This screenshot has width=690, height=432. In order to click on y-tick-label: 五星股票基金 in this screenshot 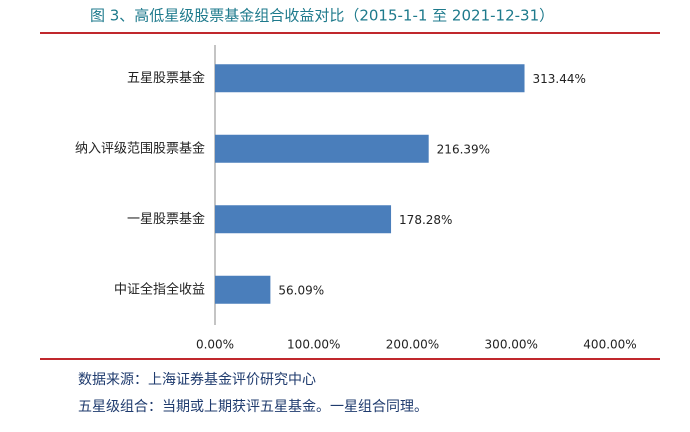, I will do `click(166, 78)`.